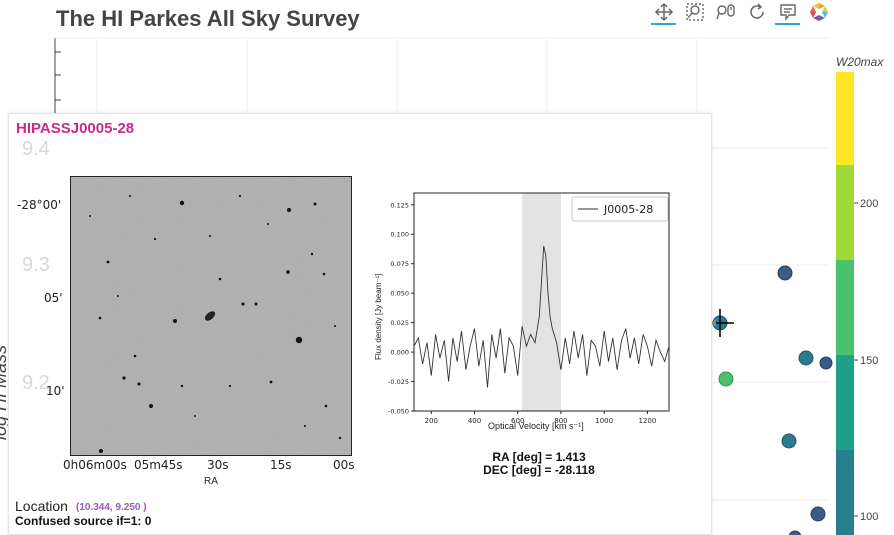 Image resolution: width=894 pixels, height=535 pixels. What do you see at coordinates (769, 400) in the screenshot?
I see `scatter-points` at bounding box center [769, 400].